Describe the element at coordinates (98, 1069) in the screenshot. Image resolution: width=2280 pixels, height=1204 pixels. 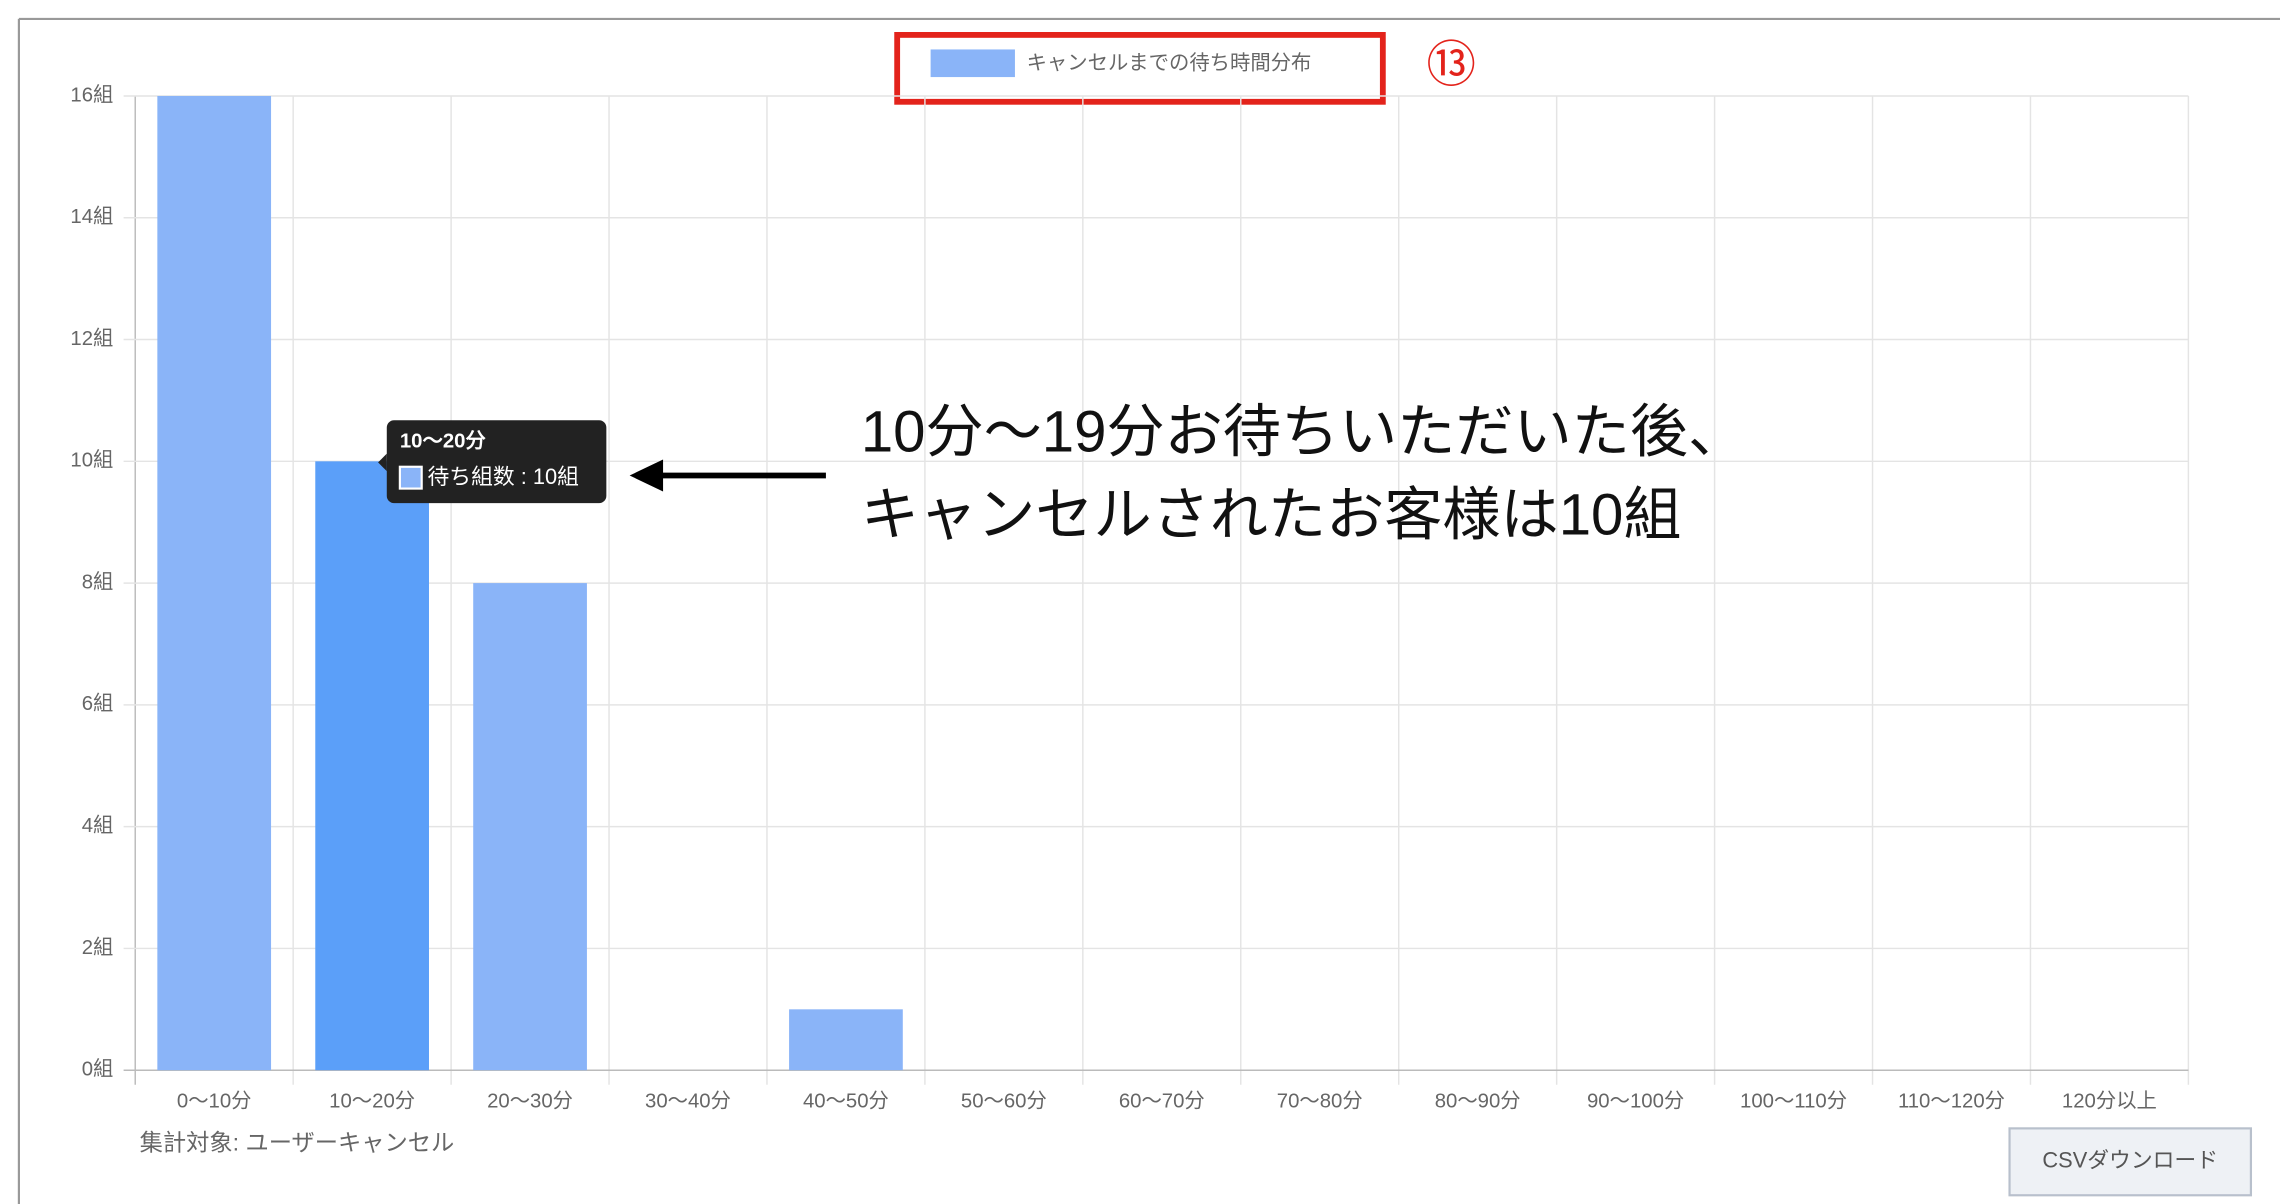
I see `y-tick-label: 0組` at that location.